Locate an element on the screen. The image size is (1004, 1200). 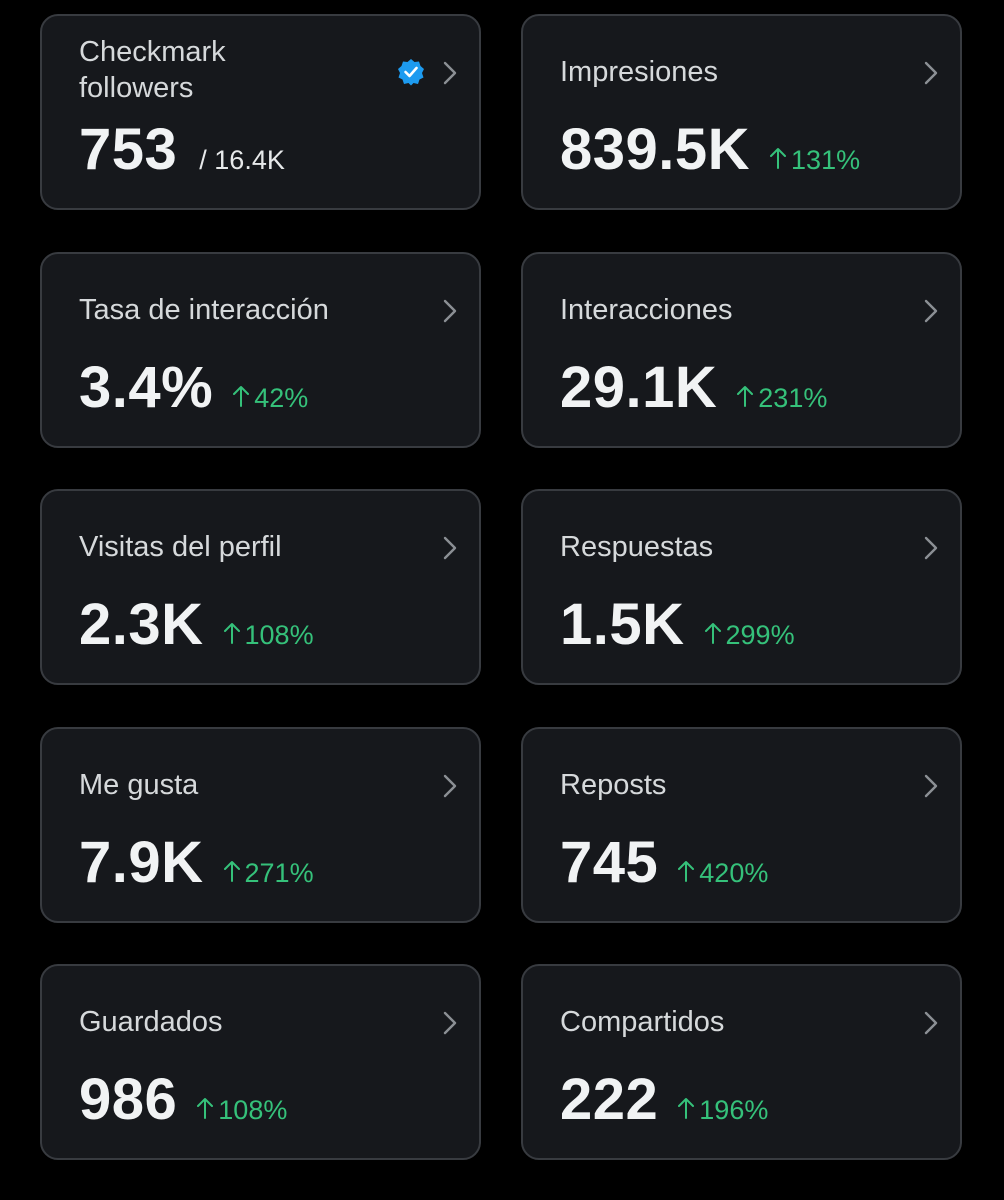
stat-card: Guardados 986 108% is located at coordinates (260, 1062).